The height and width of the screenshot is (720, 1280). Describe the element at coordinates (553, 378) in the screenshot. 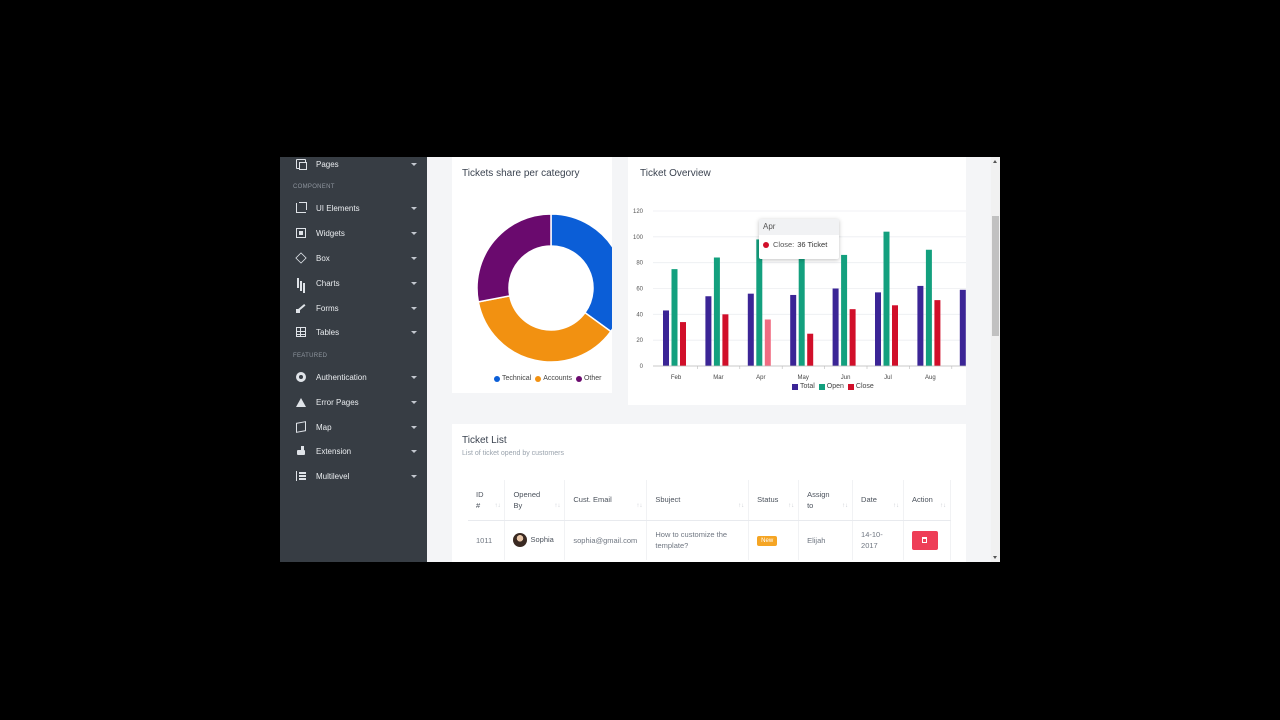

I see `legend-item-accounts: Accounts` at that location.